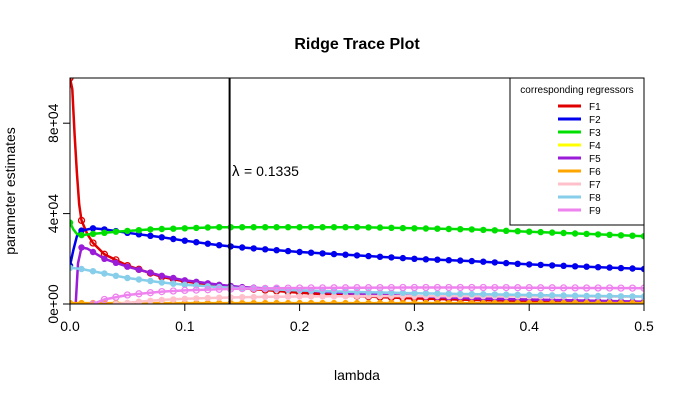 The image size is (683, 402). I want to click on series-F8, so click(357, 282).